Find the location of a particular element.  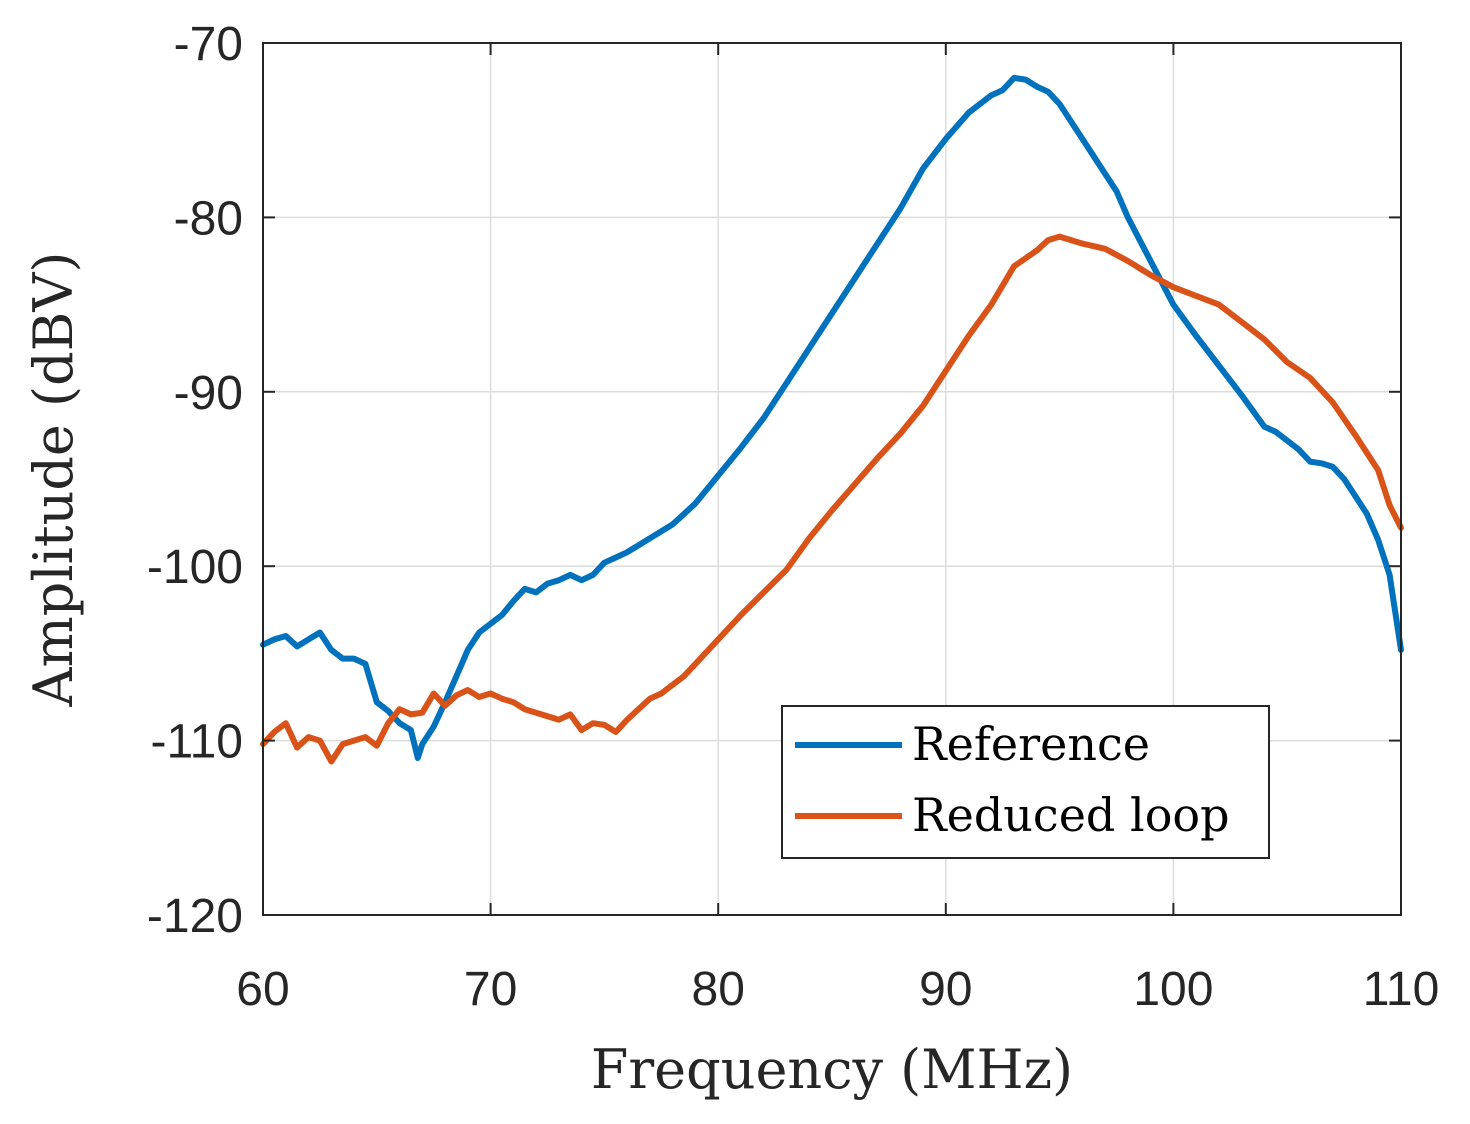

x-tick-label: 110 is located at coordinates (1401, 989).